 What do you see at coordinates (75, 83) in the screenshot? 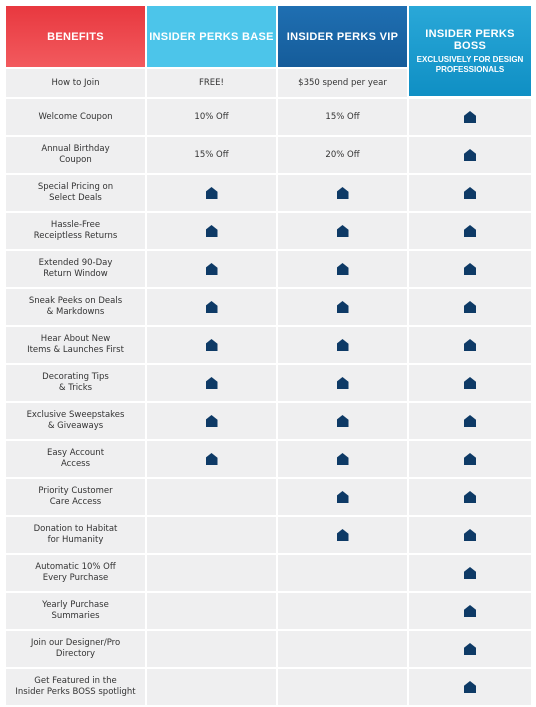
I see `benefit-label: How to Join` at bounding box center [75, 83].